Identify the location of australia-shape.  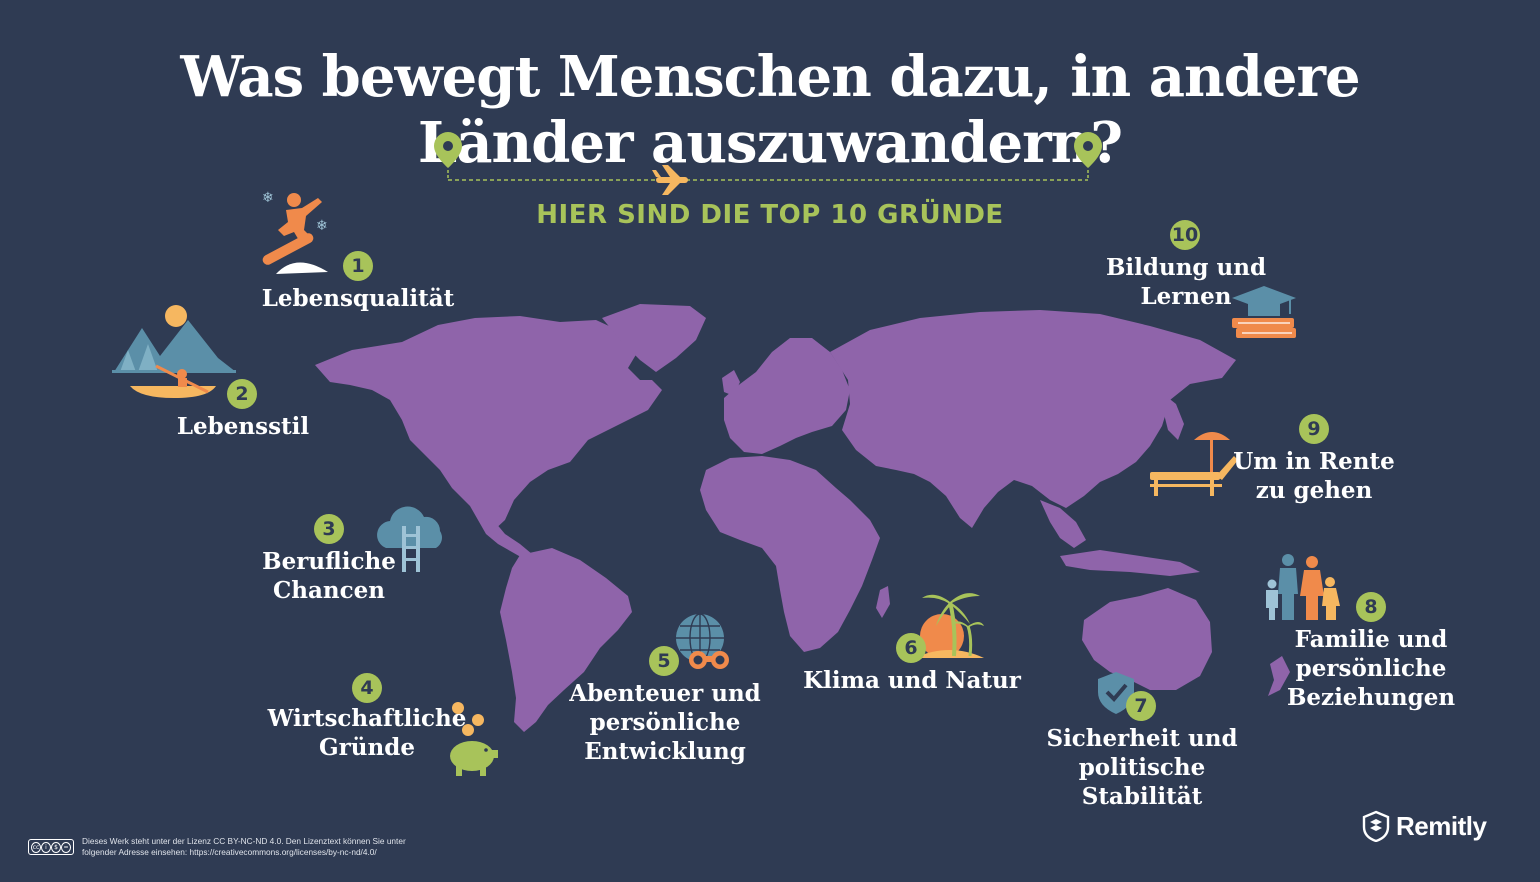
(1147, 639).